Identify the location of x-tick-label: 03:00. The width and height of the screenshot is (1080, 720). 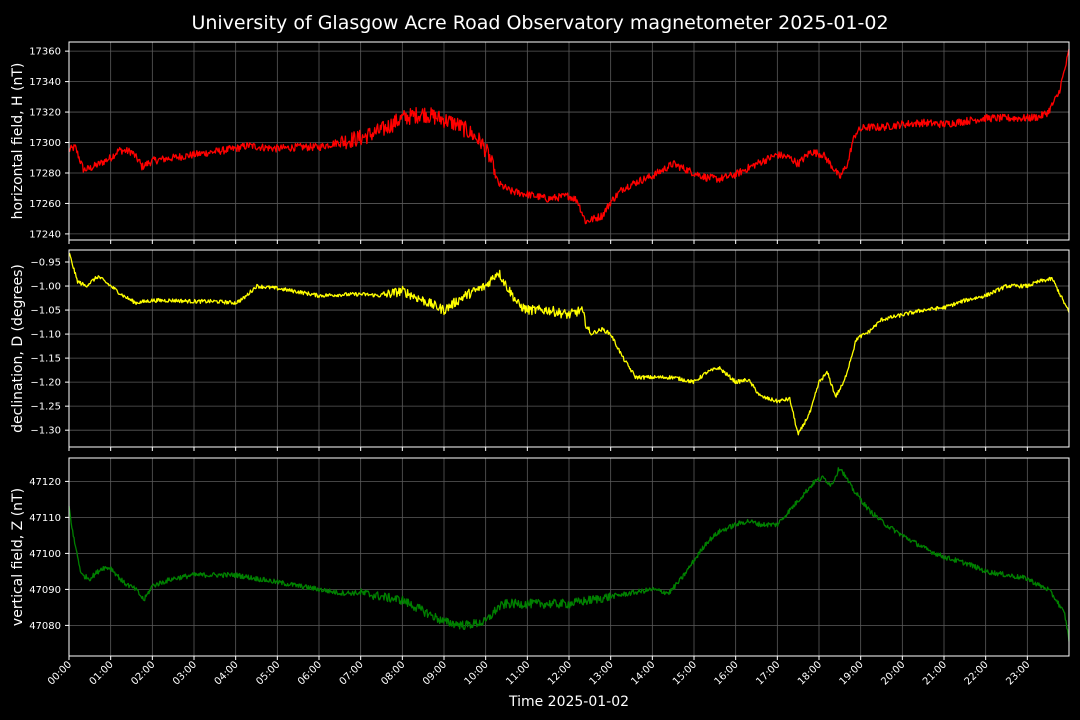
(185, 673).